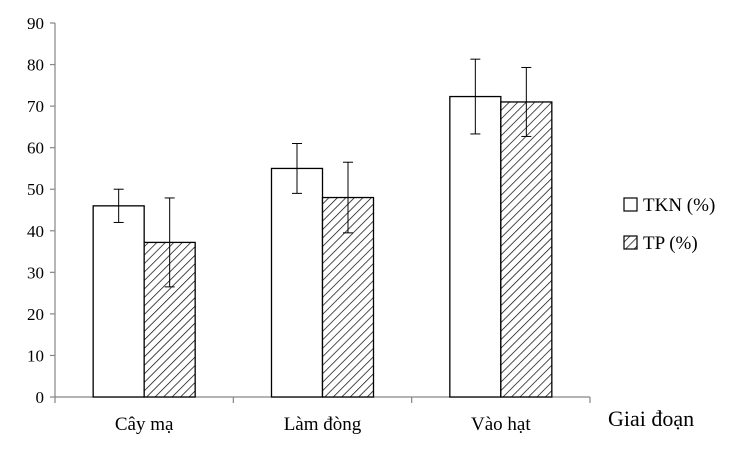  I want to click on y-tick-label: 30, so click(35, 272).